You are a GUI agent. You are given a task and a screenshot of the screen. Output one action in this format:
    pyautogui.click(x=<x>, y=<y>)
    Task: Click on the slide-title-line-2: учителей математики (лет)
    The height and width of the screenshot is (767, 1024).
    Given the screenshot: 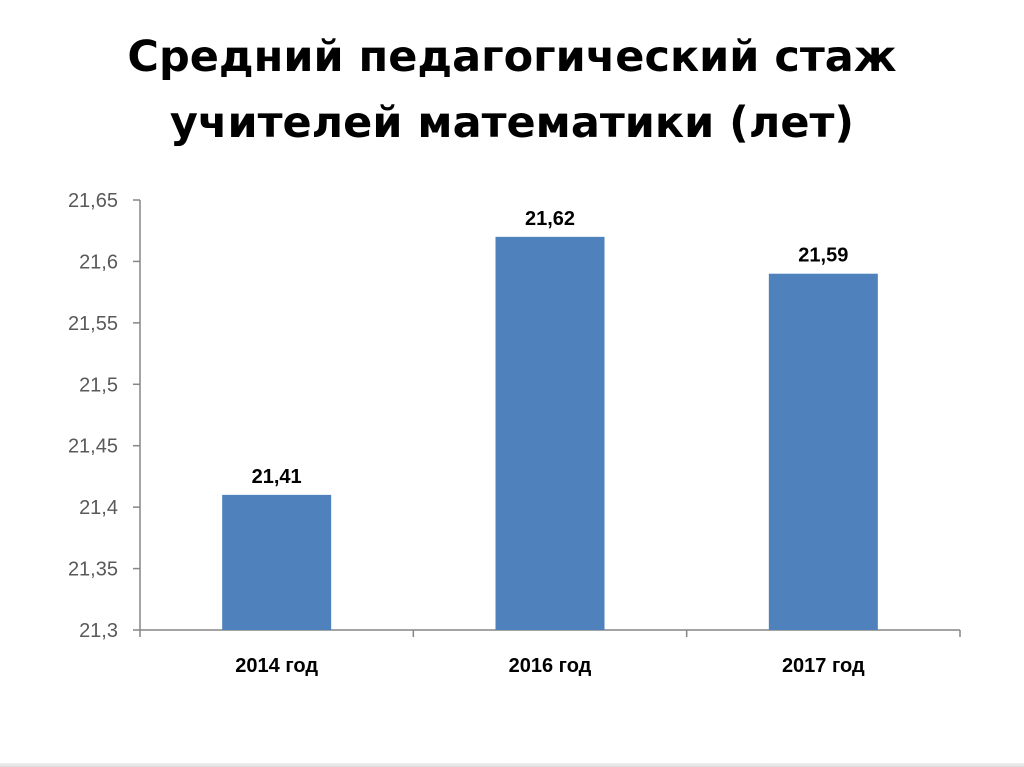 What is the action you would take?
    pyautogui.click(x=512, y=123)
    